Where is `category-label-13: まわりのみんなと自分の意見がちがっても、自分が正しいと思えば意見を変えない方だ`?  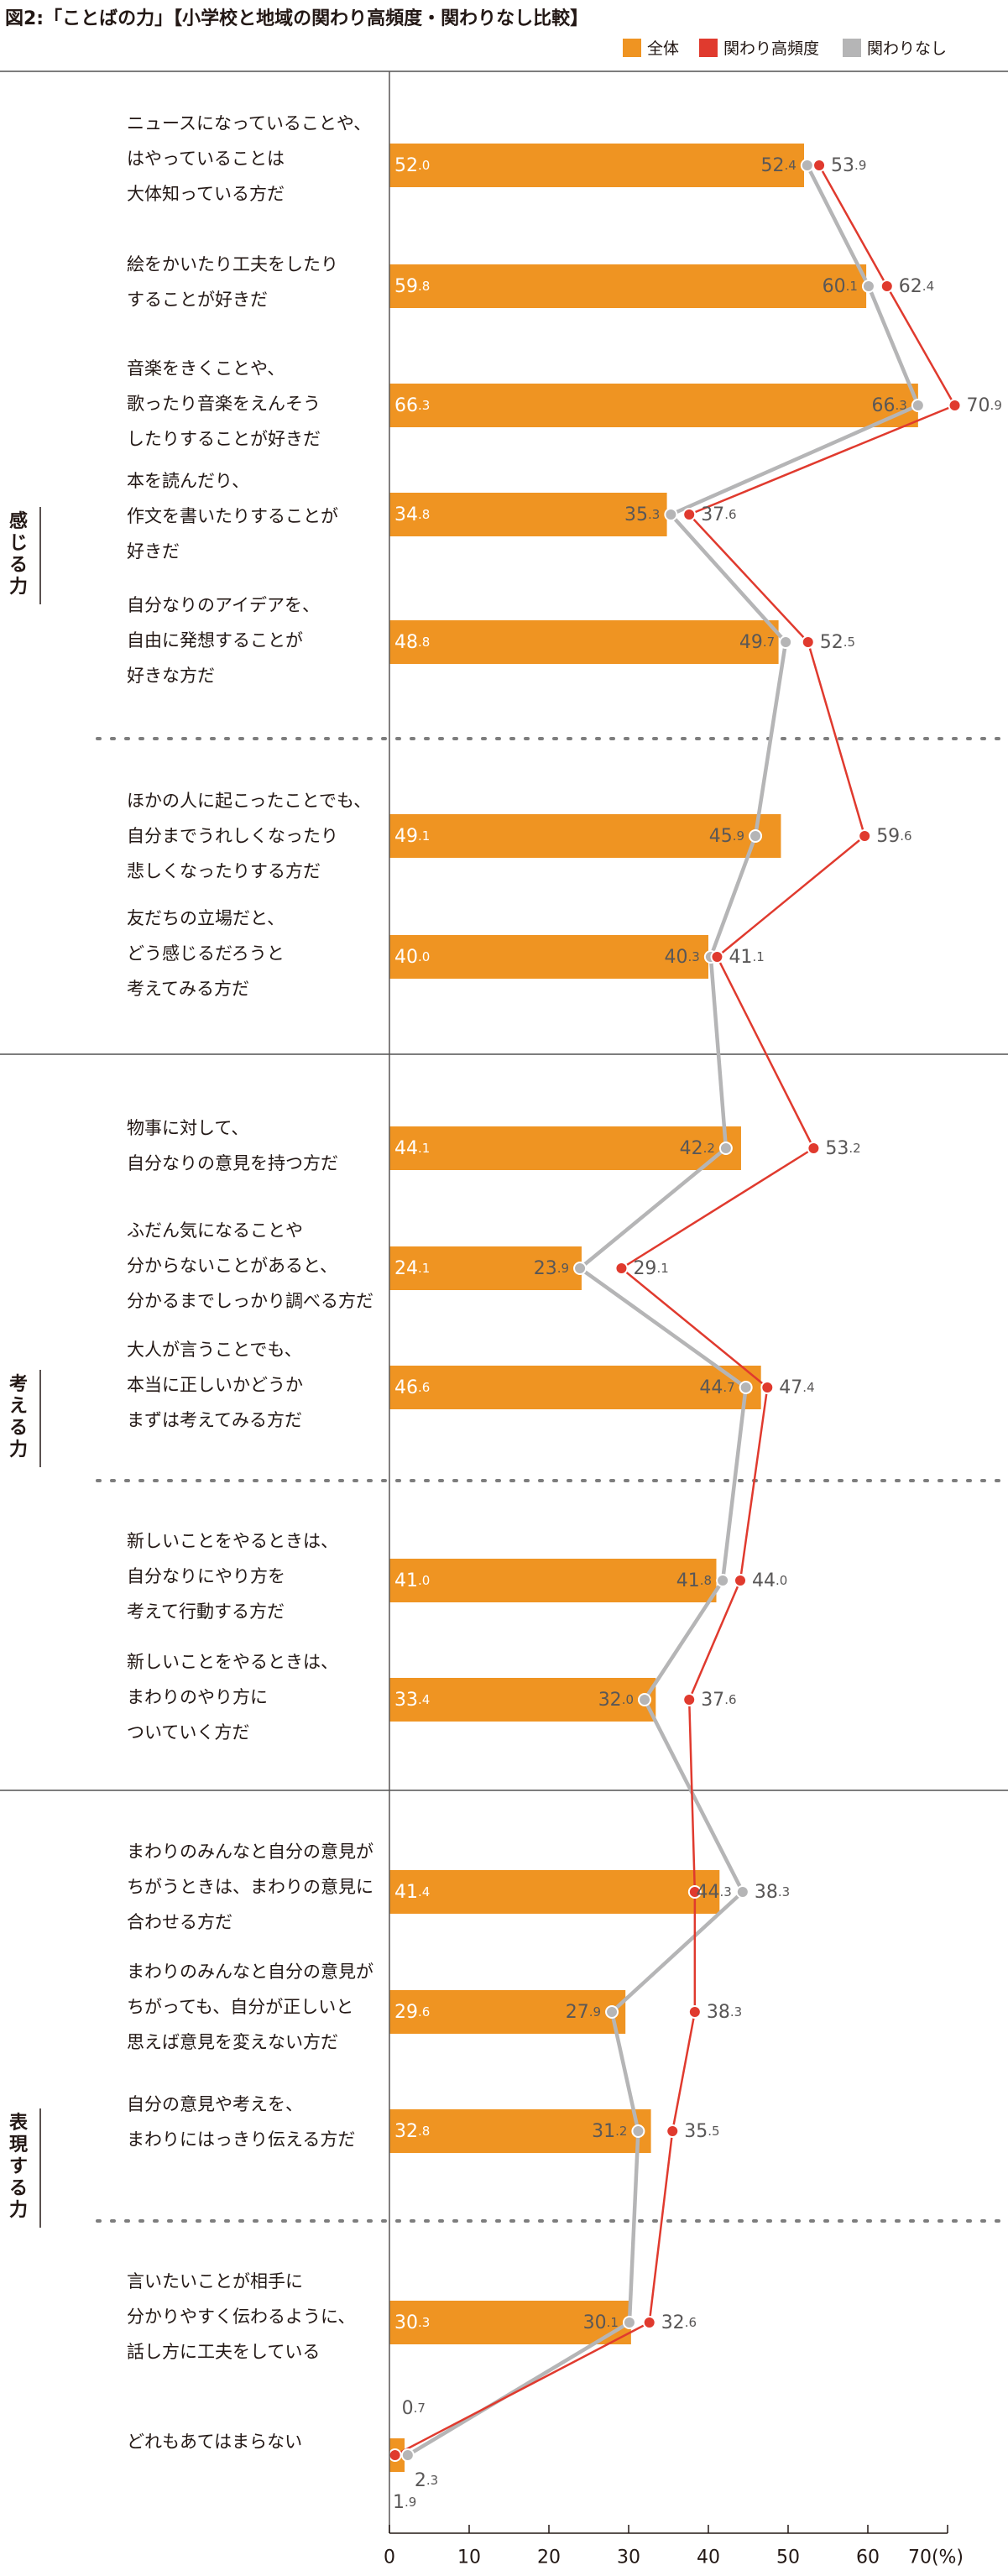
category-label-13: まわりのみんなと自分の意見がちがっても、自分が正しいと思えば意見を変えない方だ is located at coordinates (250, 2007).